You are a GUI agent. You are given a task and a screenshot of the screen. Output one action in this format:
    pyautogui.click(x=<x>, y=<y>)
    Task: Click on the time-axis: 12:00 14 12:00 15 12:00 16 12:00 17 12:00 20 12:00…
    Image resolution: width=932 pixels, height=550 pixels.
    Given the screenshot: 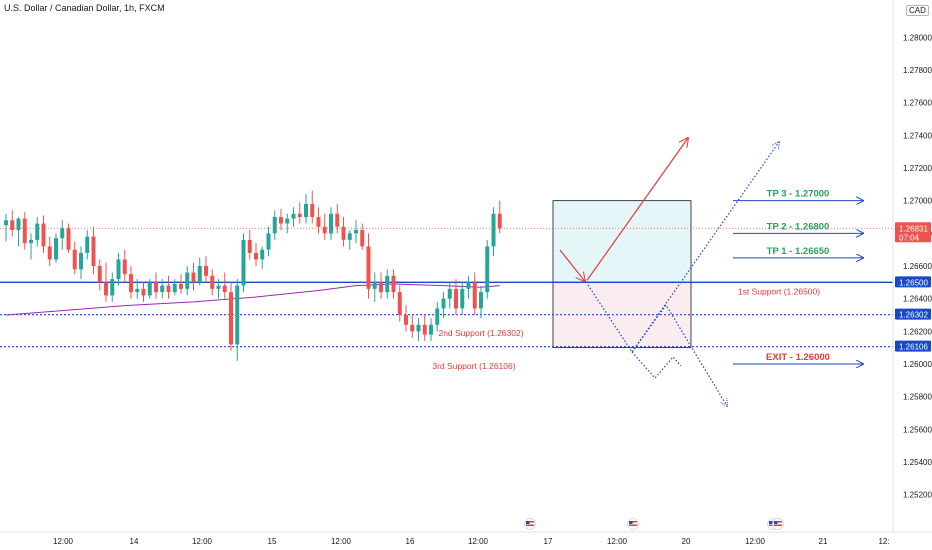 What is the action you would take?
    pyautogui.click(x=471, y=541)
    